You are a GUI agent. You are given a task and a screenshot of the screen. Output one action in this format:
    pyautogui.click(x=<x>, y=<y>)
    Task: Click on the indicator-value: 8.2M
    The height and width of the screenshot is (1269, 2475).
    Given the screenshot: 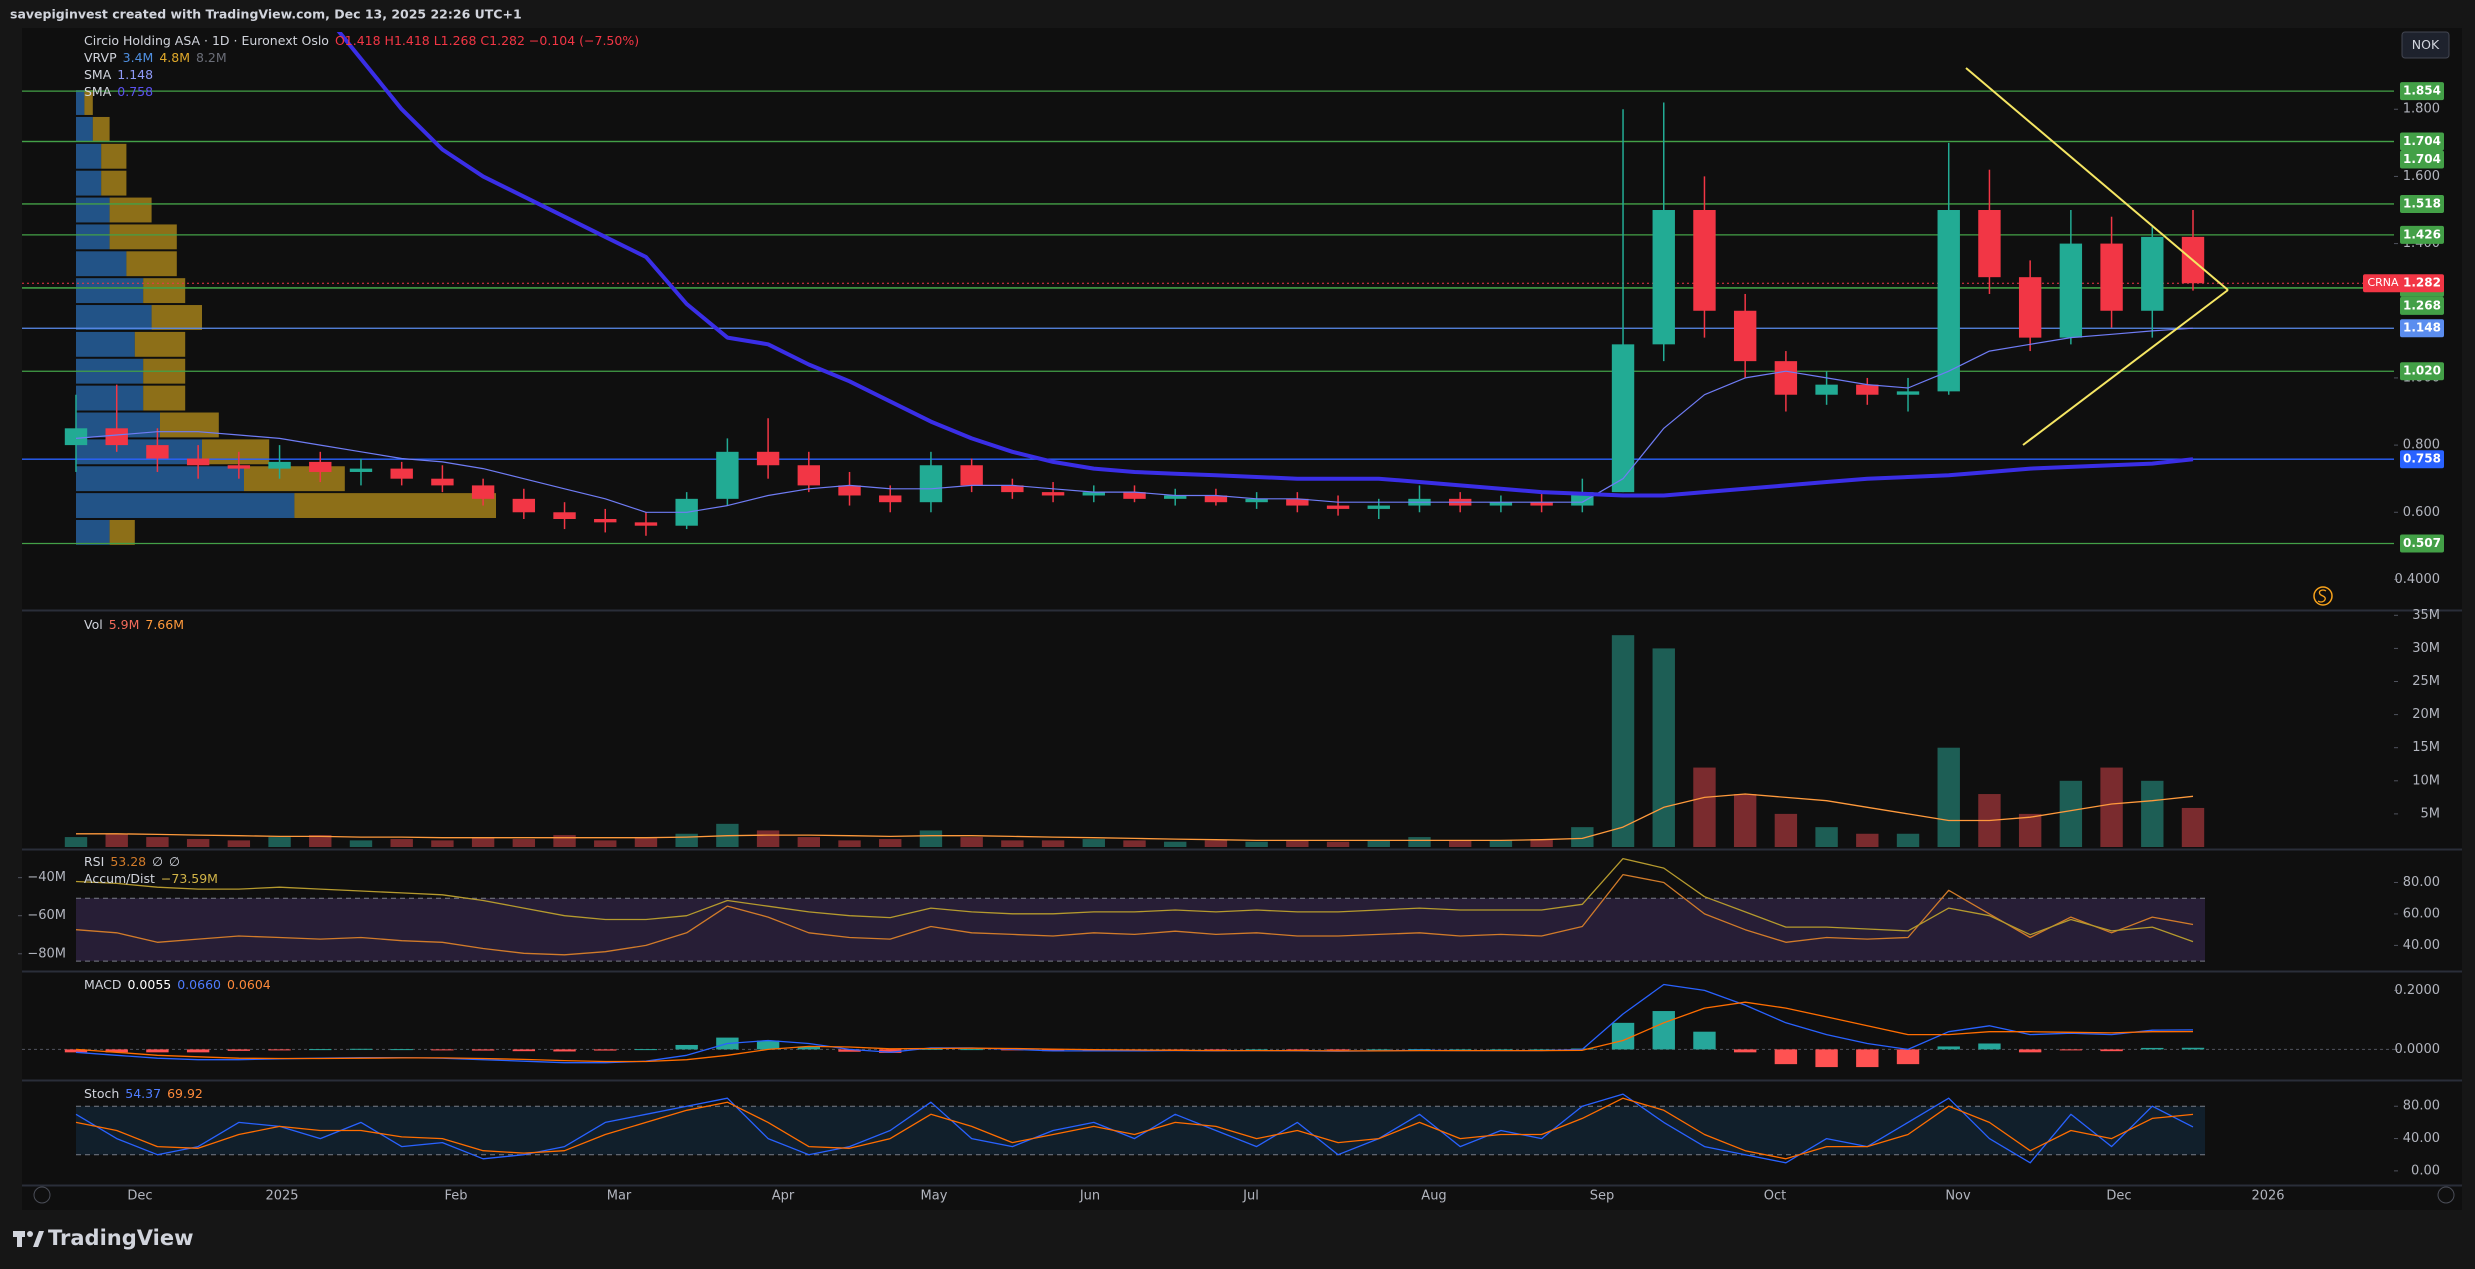 What is the action you would take?
    pyautogui.click(x=211, y=57)
    